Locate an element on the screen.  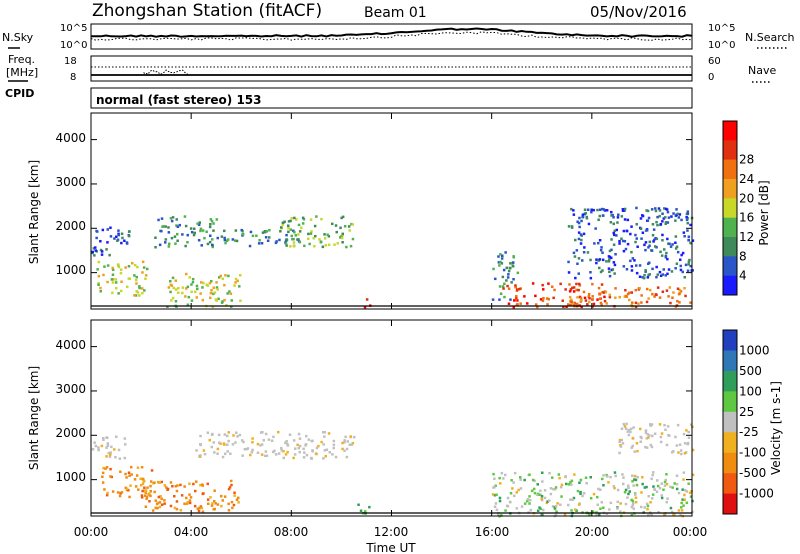
velocity-colorbar: 1000 500 100 25 -25 -100 -500 -1000 is located at coordinates (748, 422).